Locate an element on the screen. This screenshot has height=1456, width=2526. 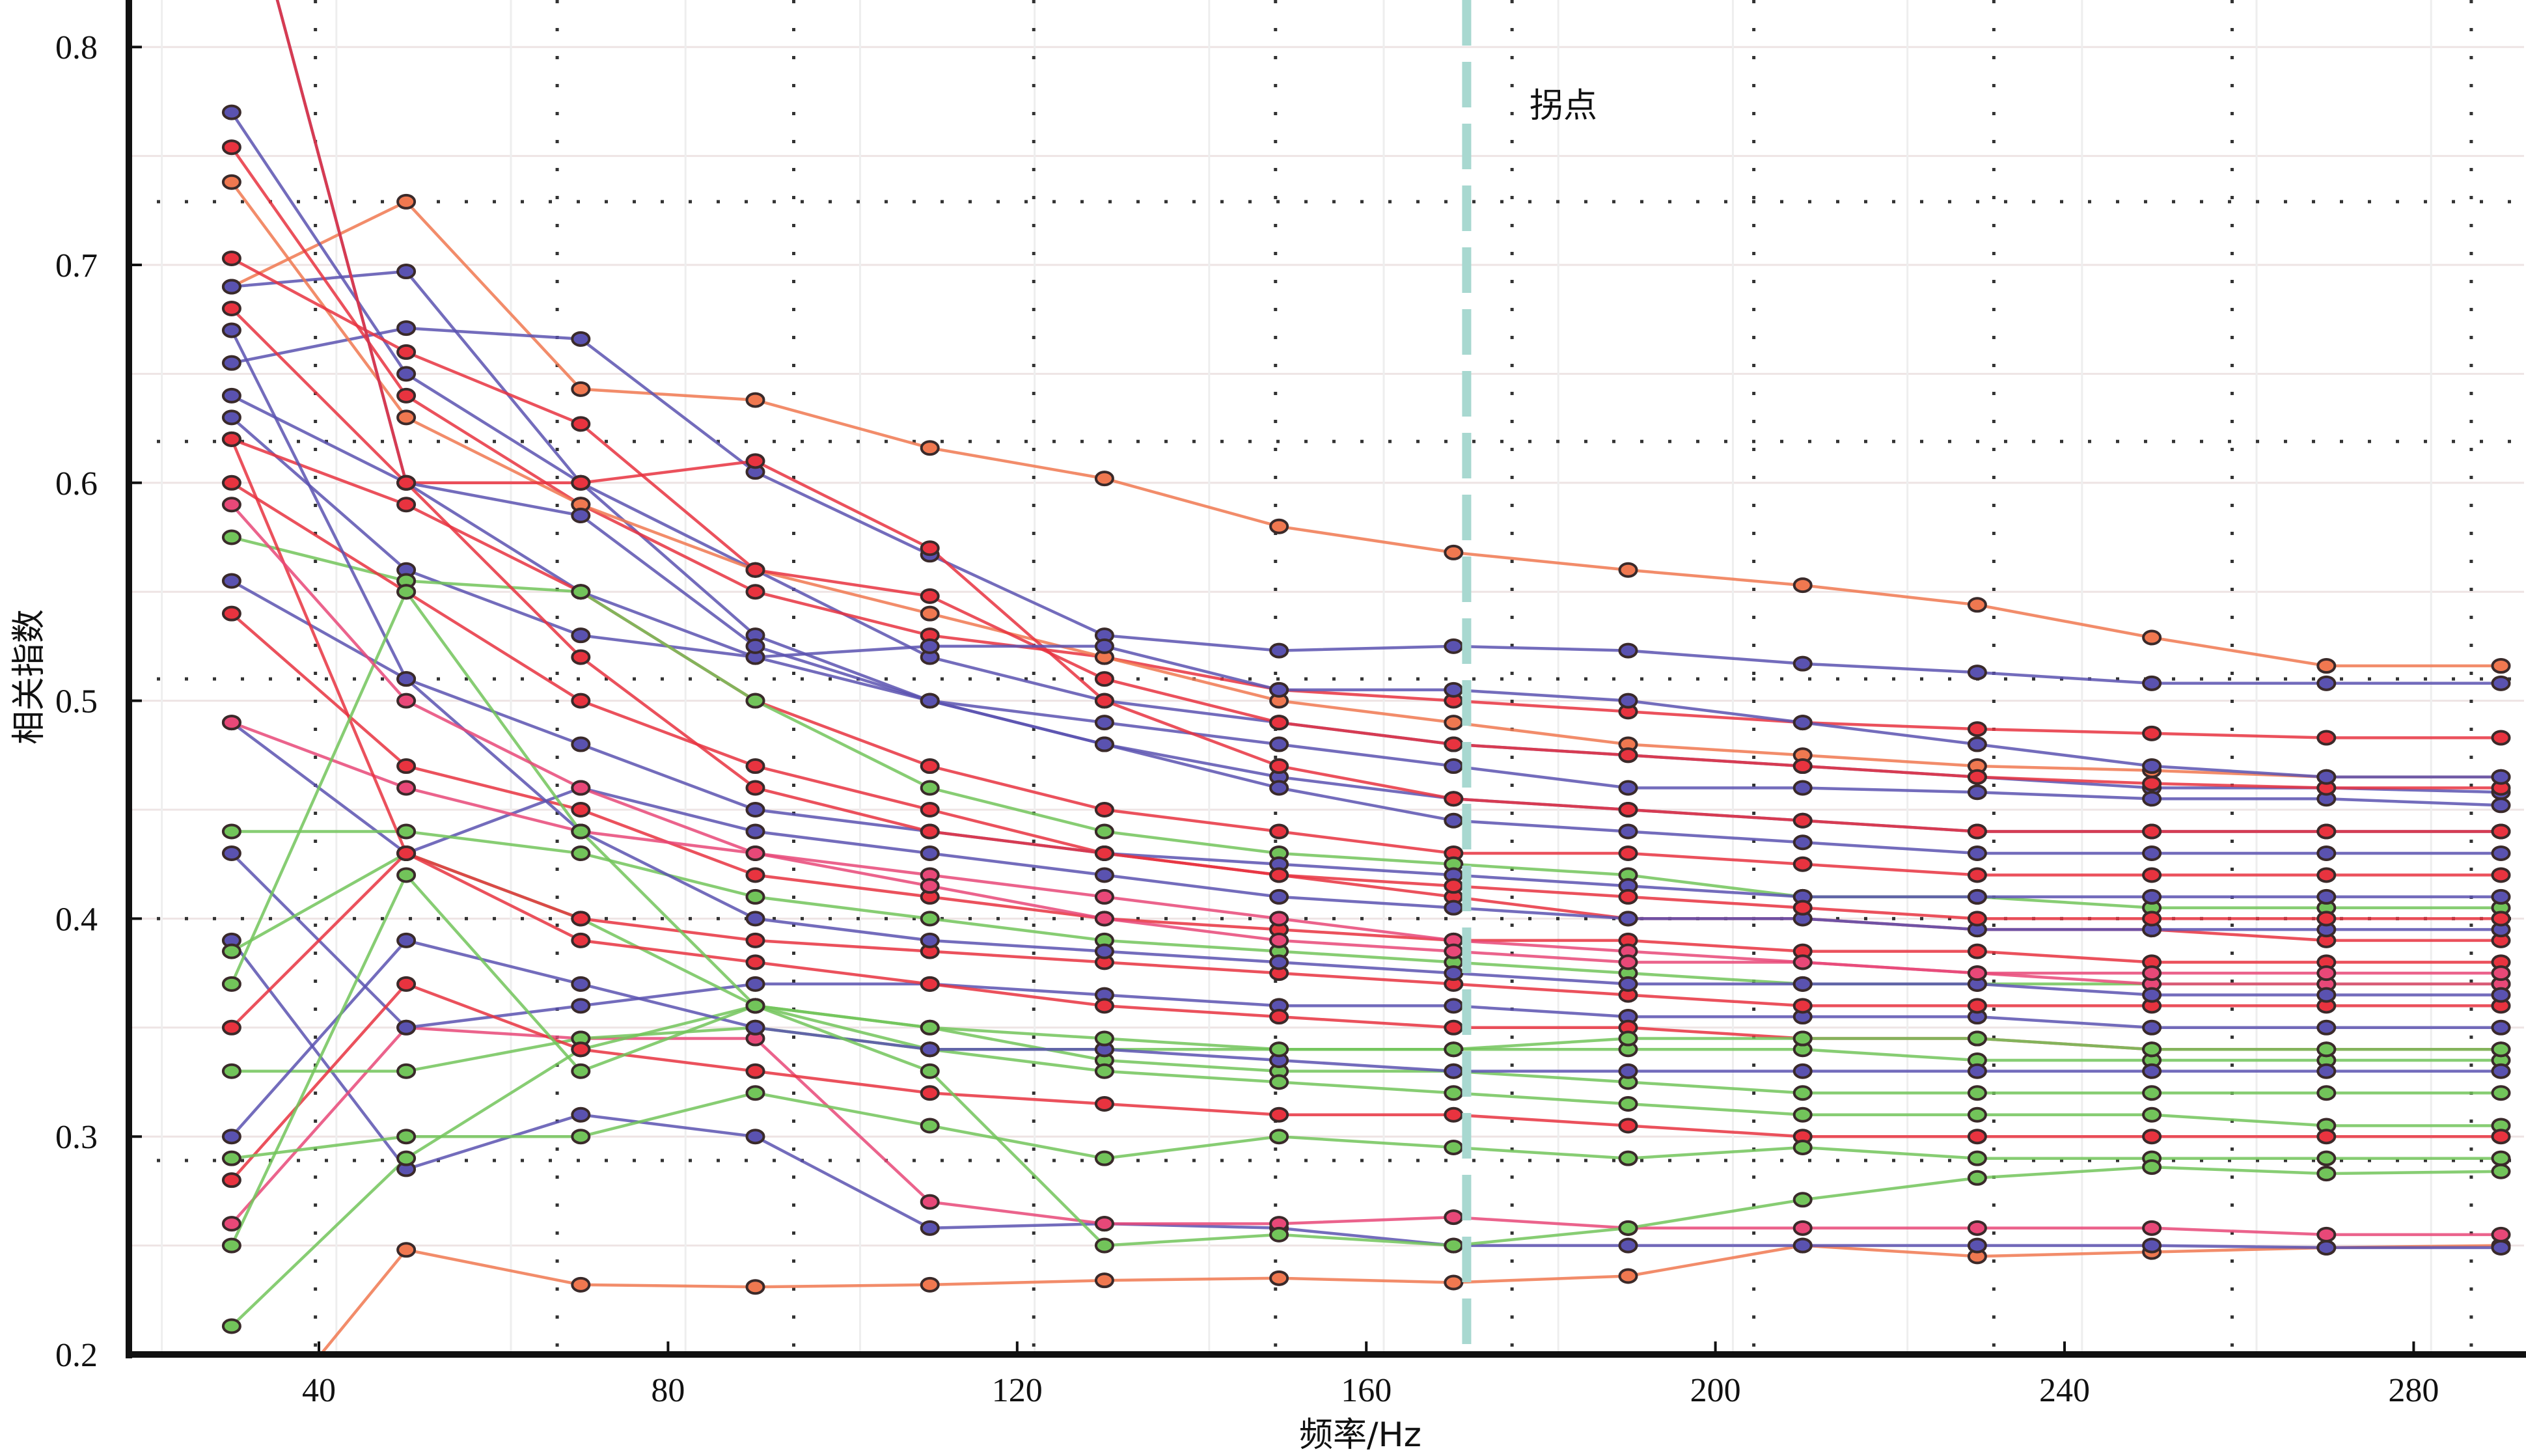
y-tick-label: 0.2 is located at coordinates (76, 1355).